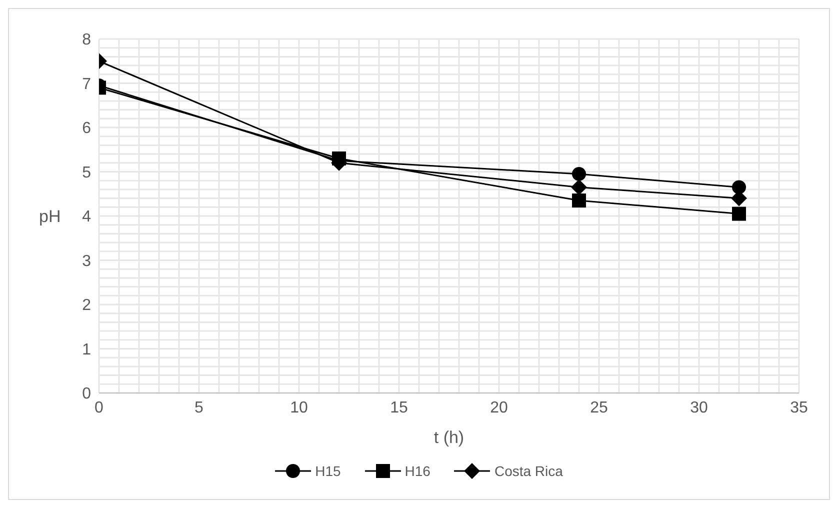  Describe the element at coordinates (87, 394) in the screenshot. I see `y-tick-label: 0` at that location.